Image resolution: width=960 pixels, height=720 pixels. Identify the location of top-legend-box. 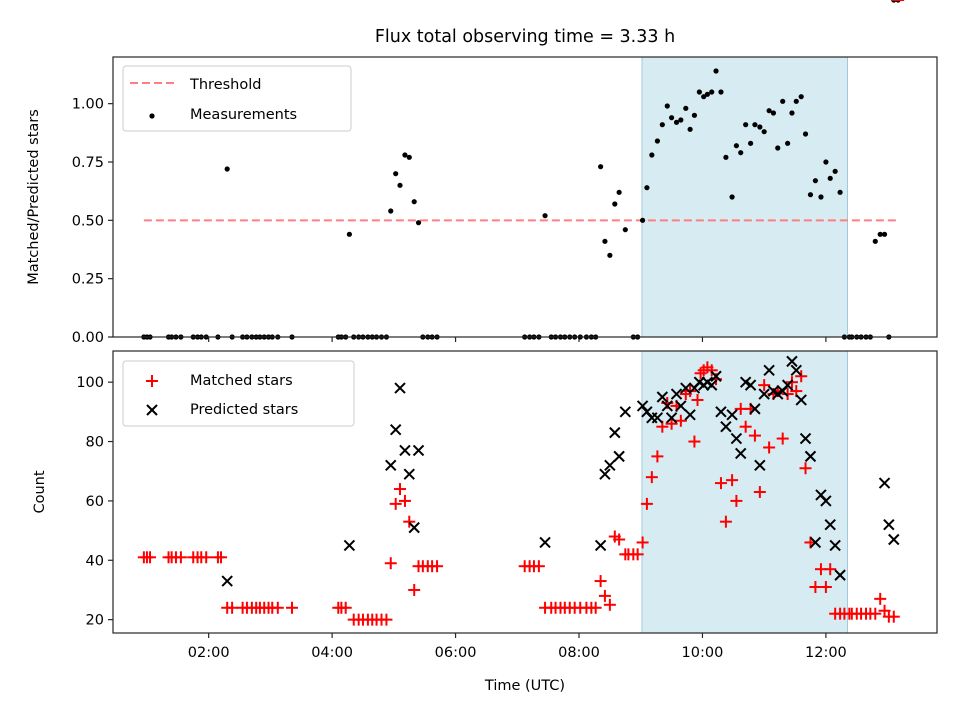
(237, 98).